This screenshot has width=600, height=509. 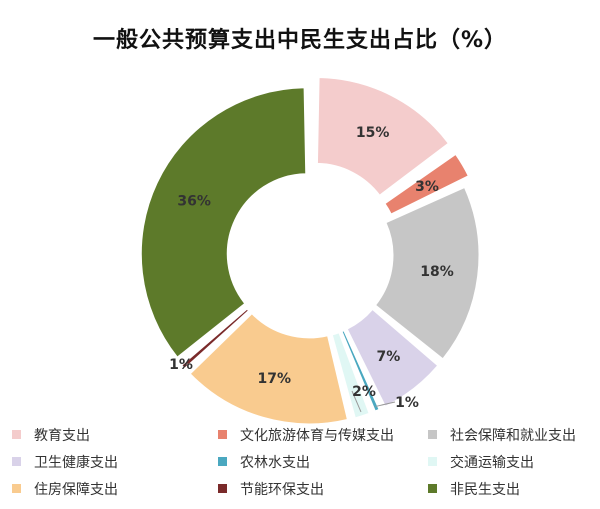 What do you see at coordinates (300, 40) in the screenshot?
I see `chart-title: 一般公共预算支出中民生支出占比（%）` at bounding box center [300, 40].